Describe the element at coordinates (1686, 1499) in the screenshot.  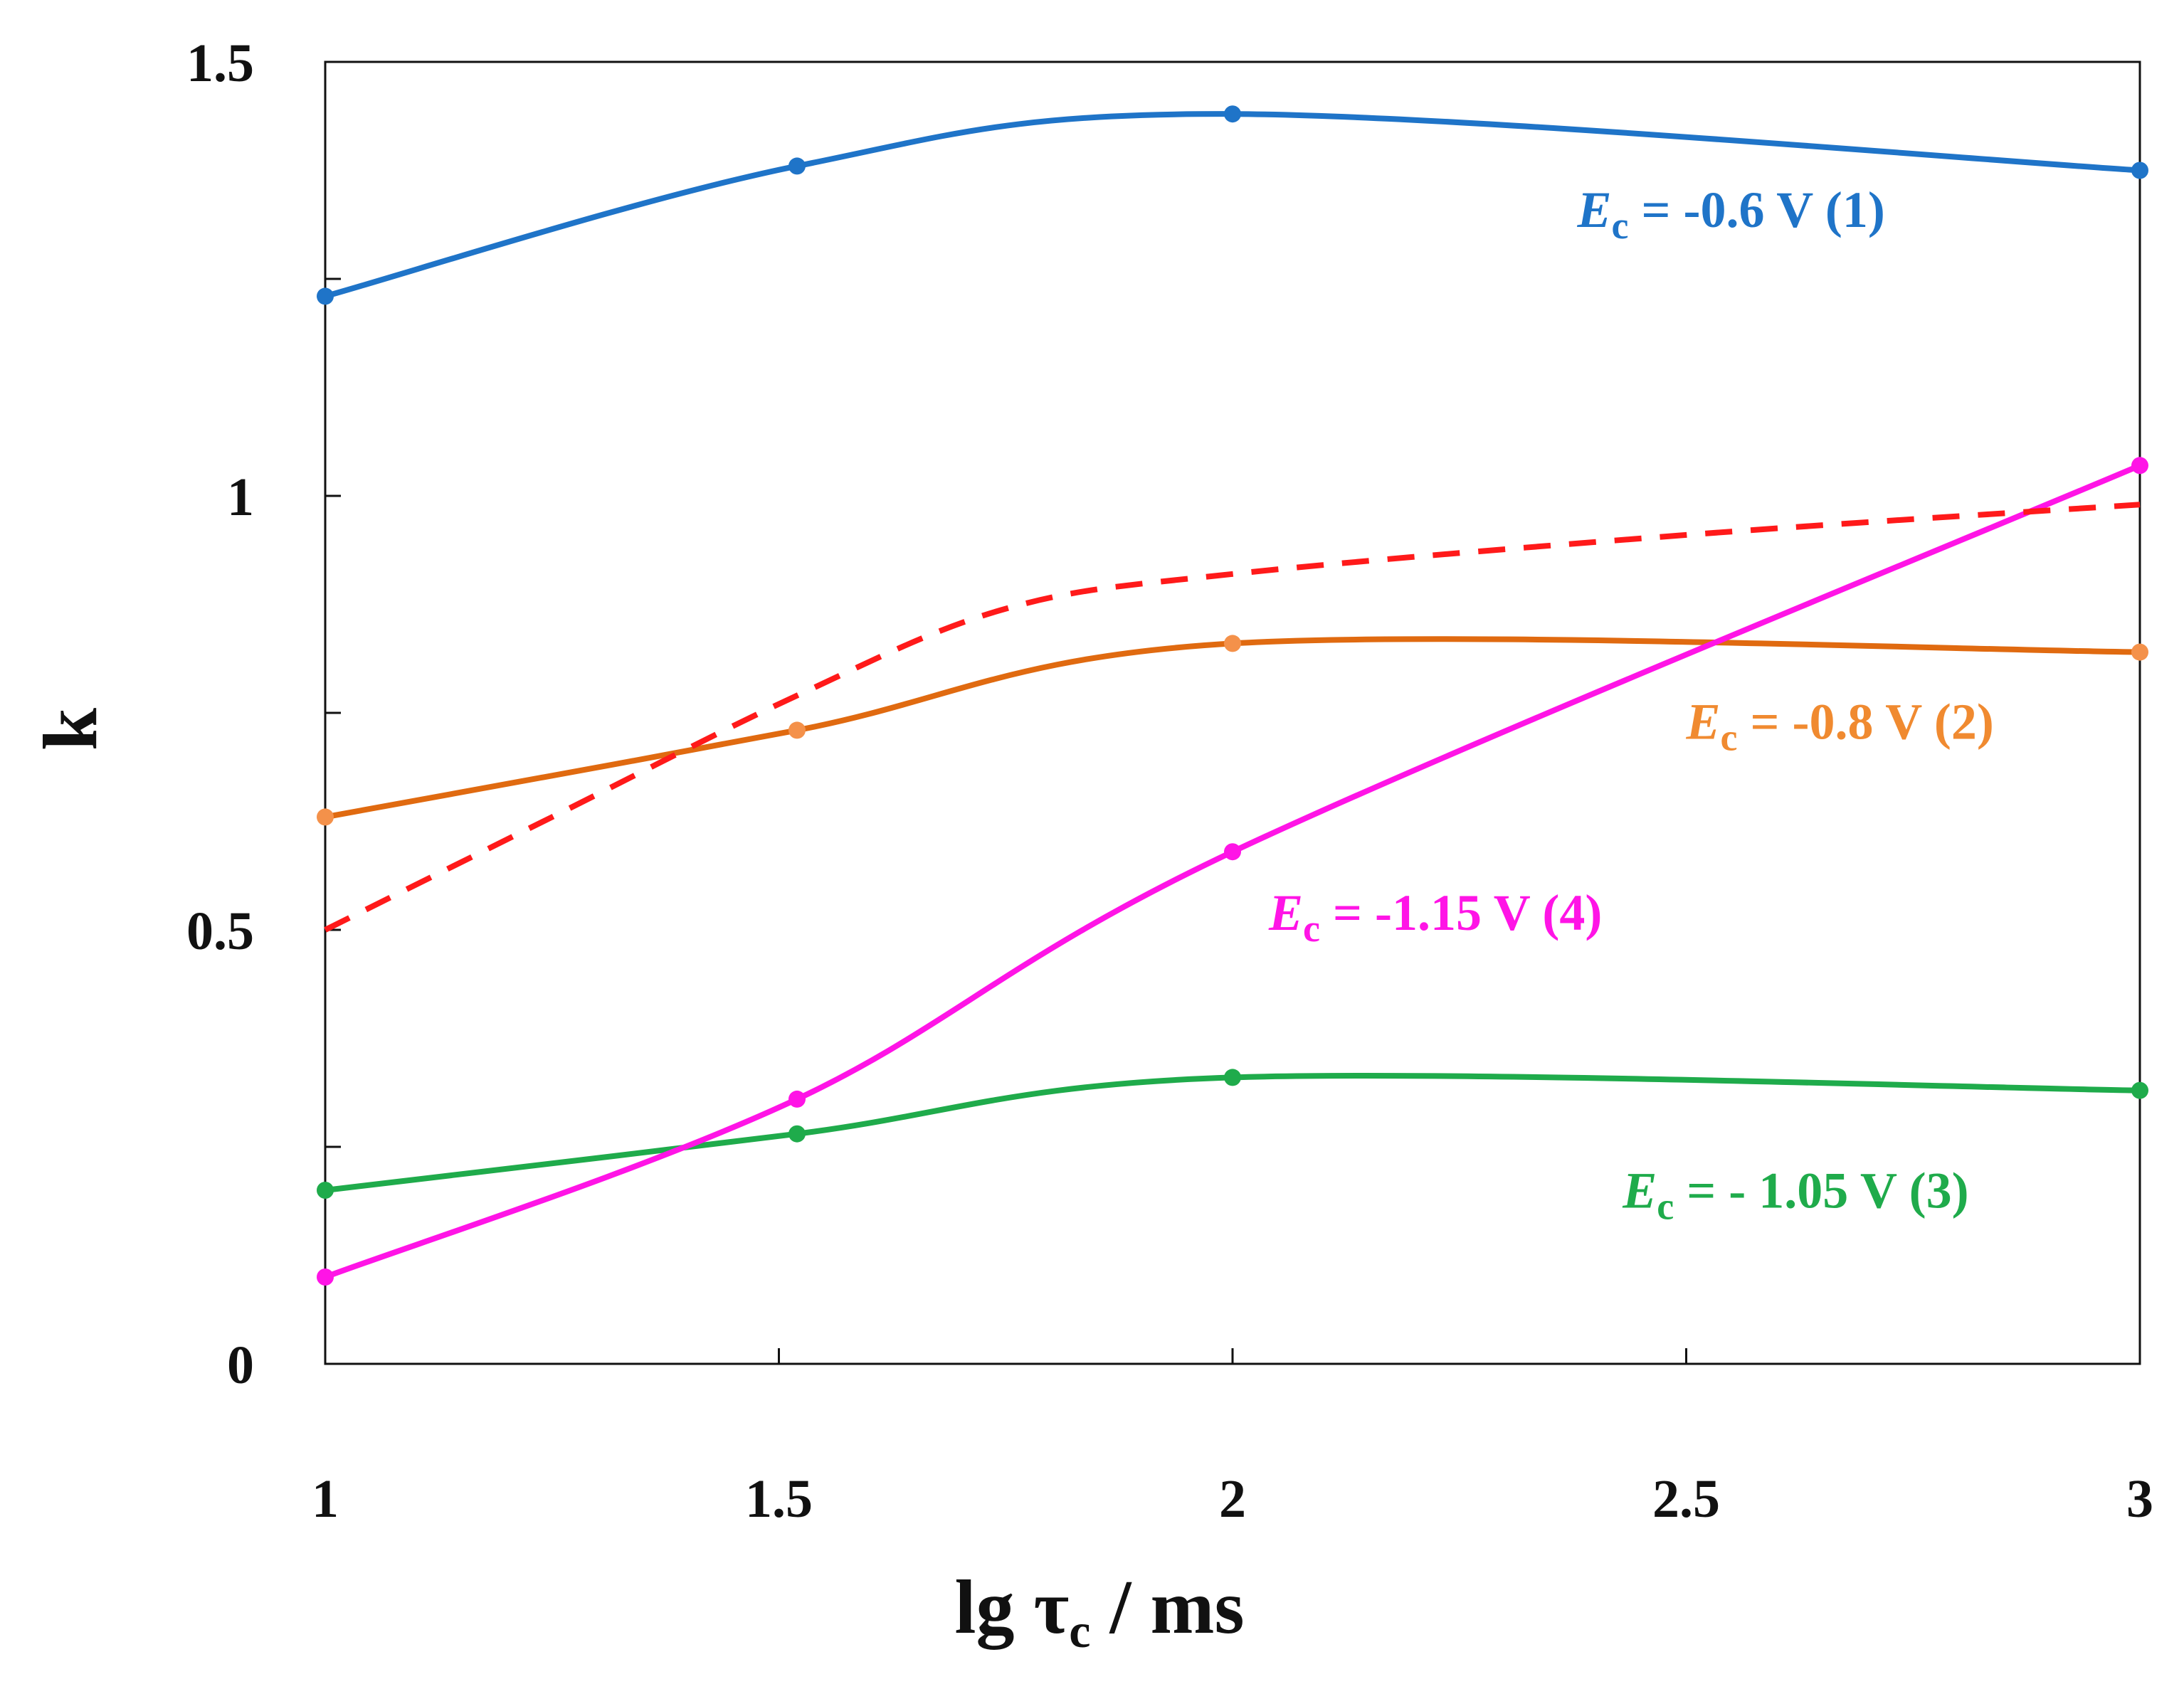
I see `x-tick-label: 2.5` at that location.